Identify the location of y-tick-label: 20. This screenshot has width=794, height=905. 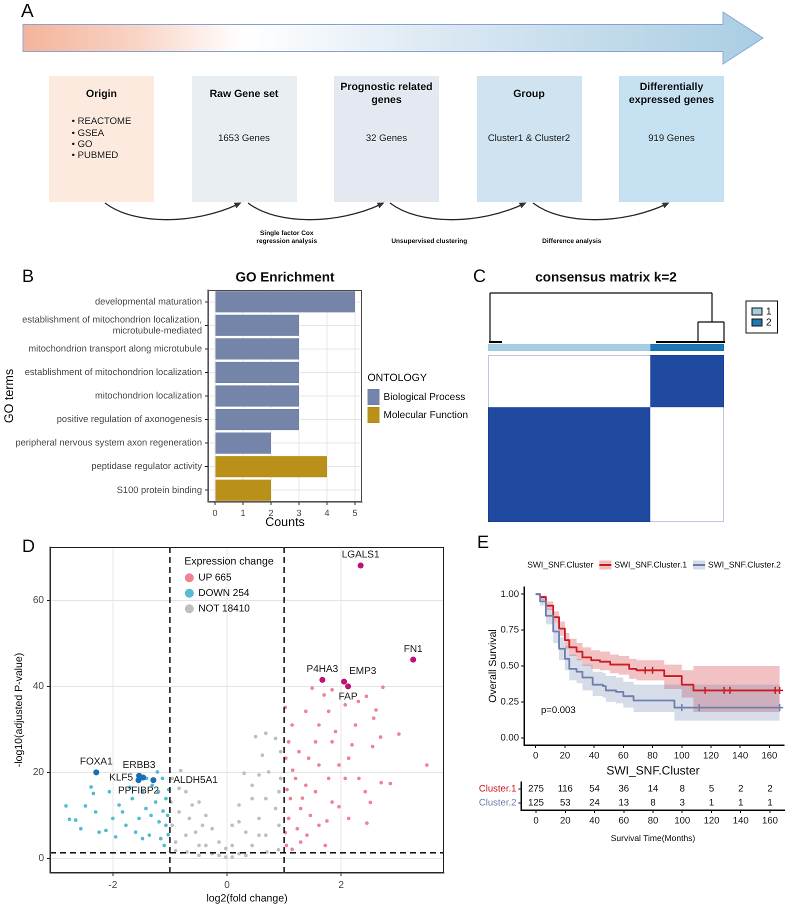
(38, 772).